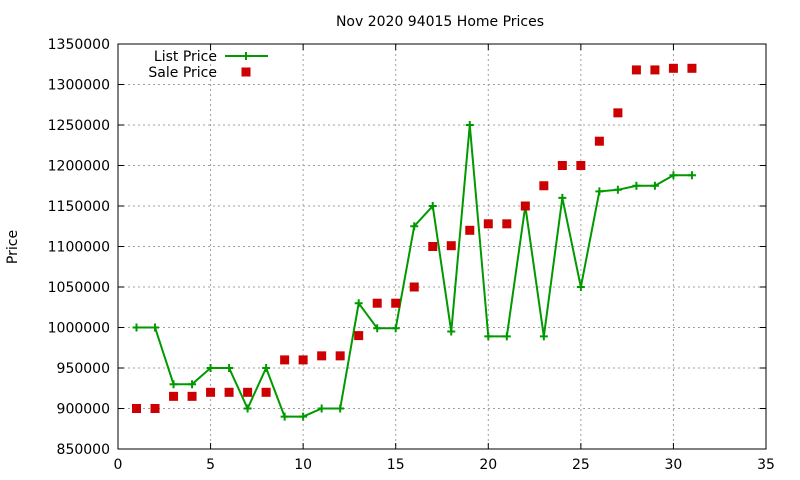 This screenshot has height=480, width=800. I want to click on x-tick-label: 5, so click(210, 465).